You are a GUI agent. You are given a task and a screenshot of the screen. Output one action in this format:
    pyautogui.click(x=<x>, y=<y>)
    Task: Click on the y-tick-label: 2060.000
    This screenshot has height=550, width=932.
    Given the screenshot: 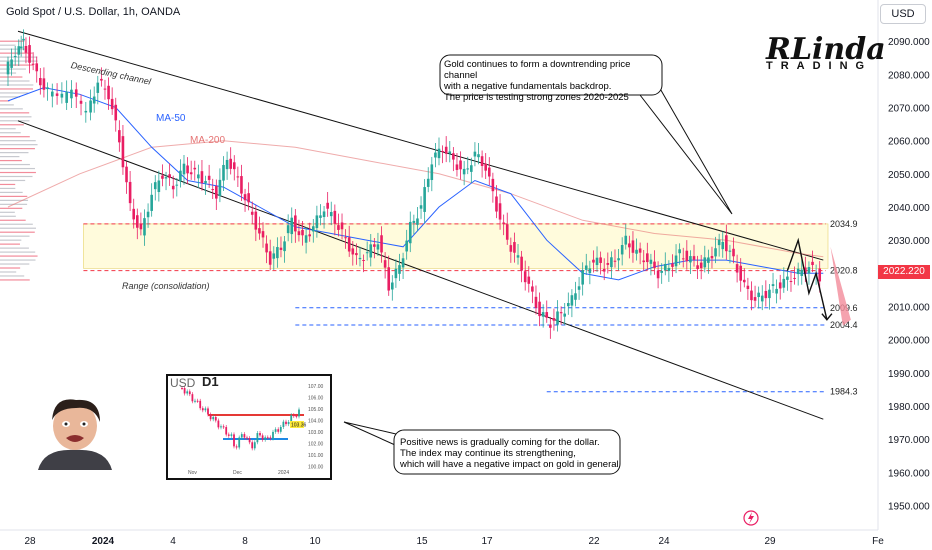 What is the action you would take?
    pyautogui.click(x=909, y=142)
    